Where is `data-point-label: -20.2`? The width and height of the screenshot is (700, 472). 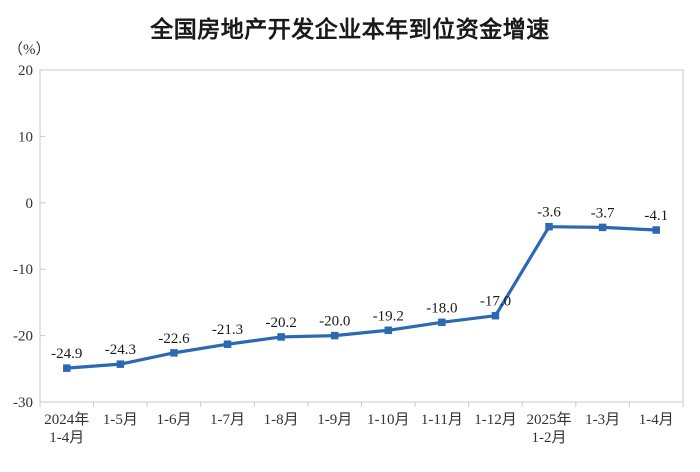
data-point-label: -20.2 is located at coordinates (281, 323).